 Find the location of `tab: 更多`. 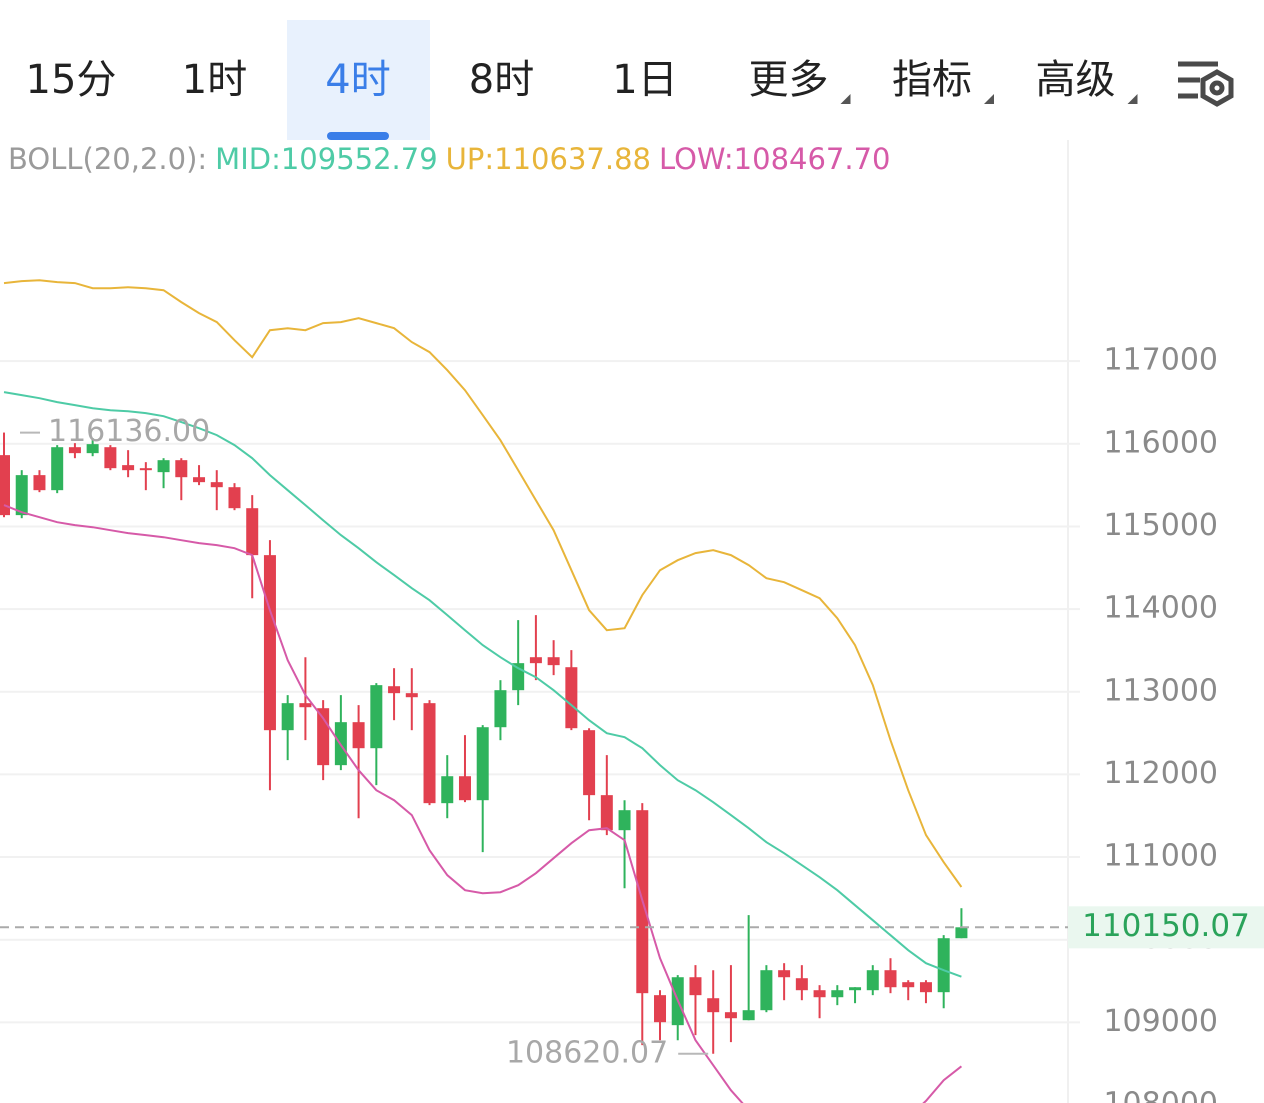

tab: 更多 is located at coordinates (789, 80).